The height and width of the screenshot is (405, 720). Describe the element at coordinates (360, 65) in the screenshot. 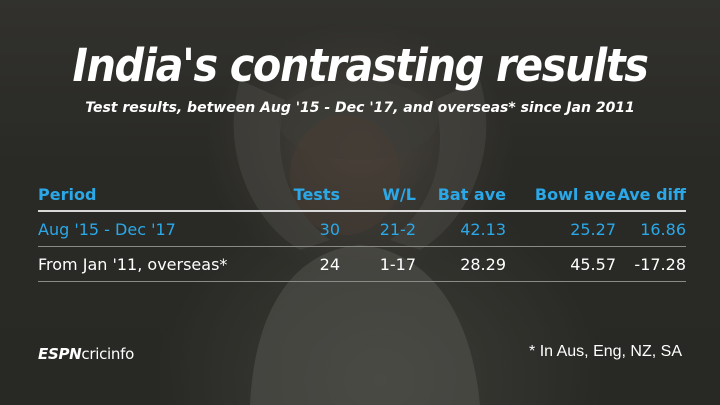

I see `page-title: India's contrasting results` at that location.